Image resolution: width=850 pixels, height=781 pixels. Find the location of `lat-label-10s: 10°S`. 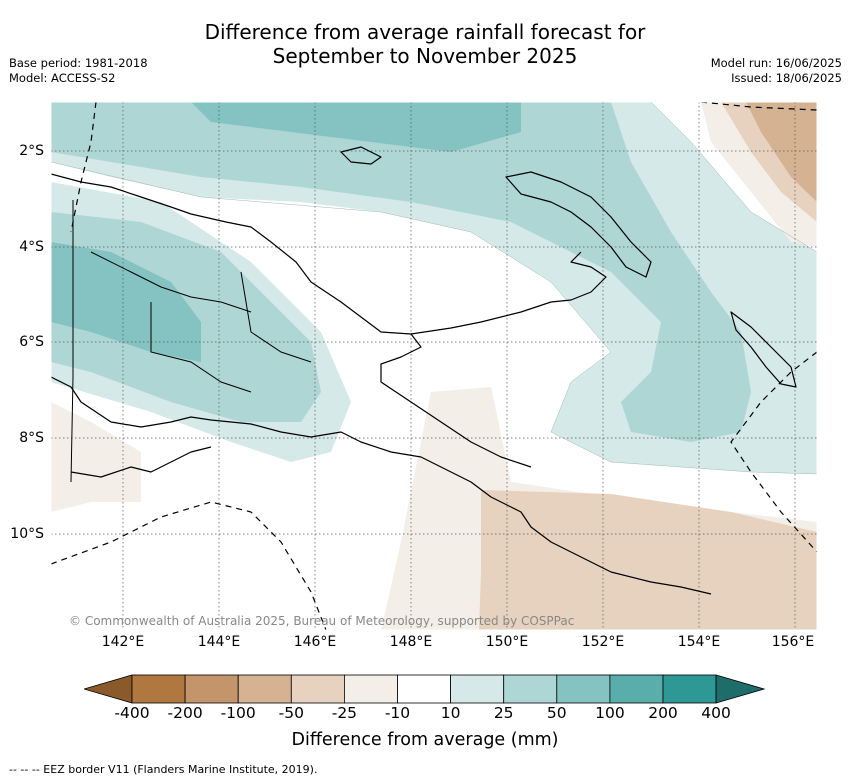

lat-label-10s: 10°S is located at coordinates (27, 534).